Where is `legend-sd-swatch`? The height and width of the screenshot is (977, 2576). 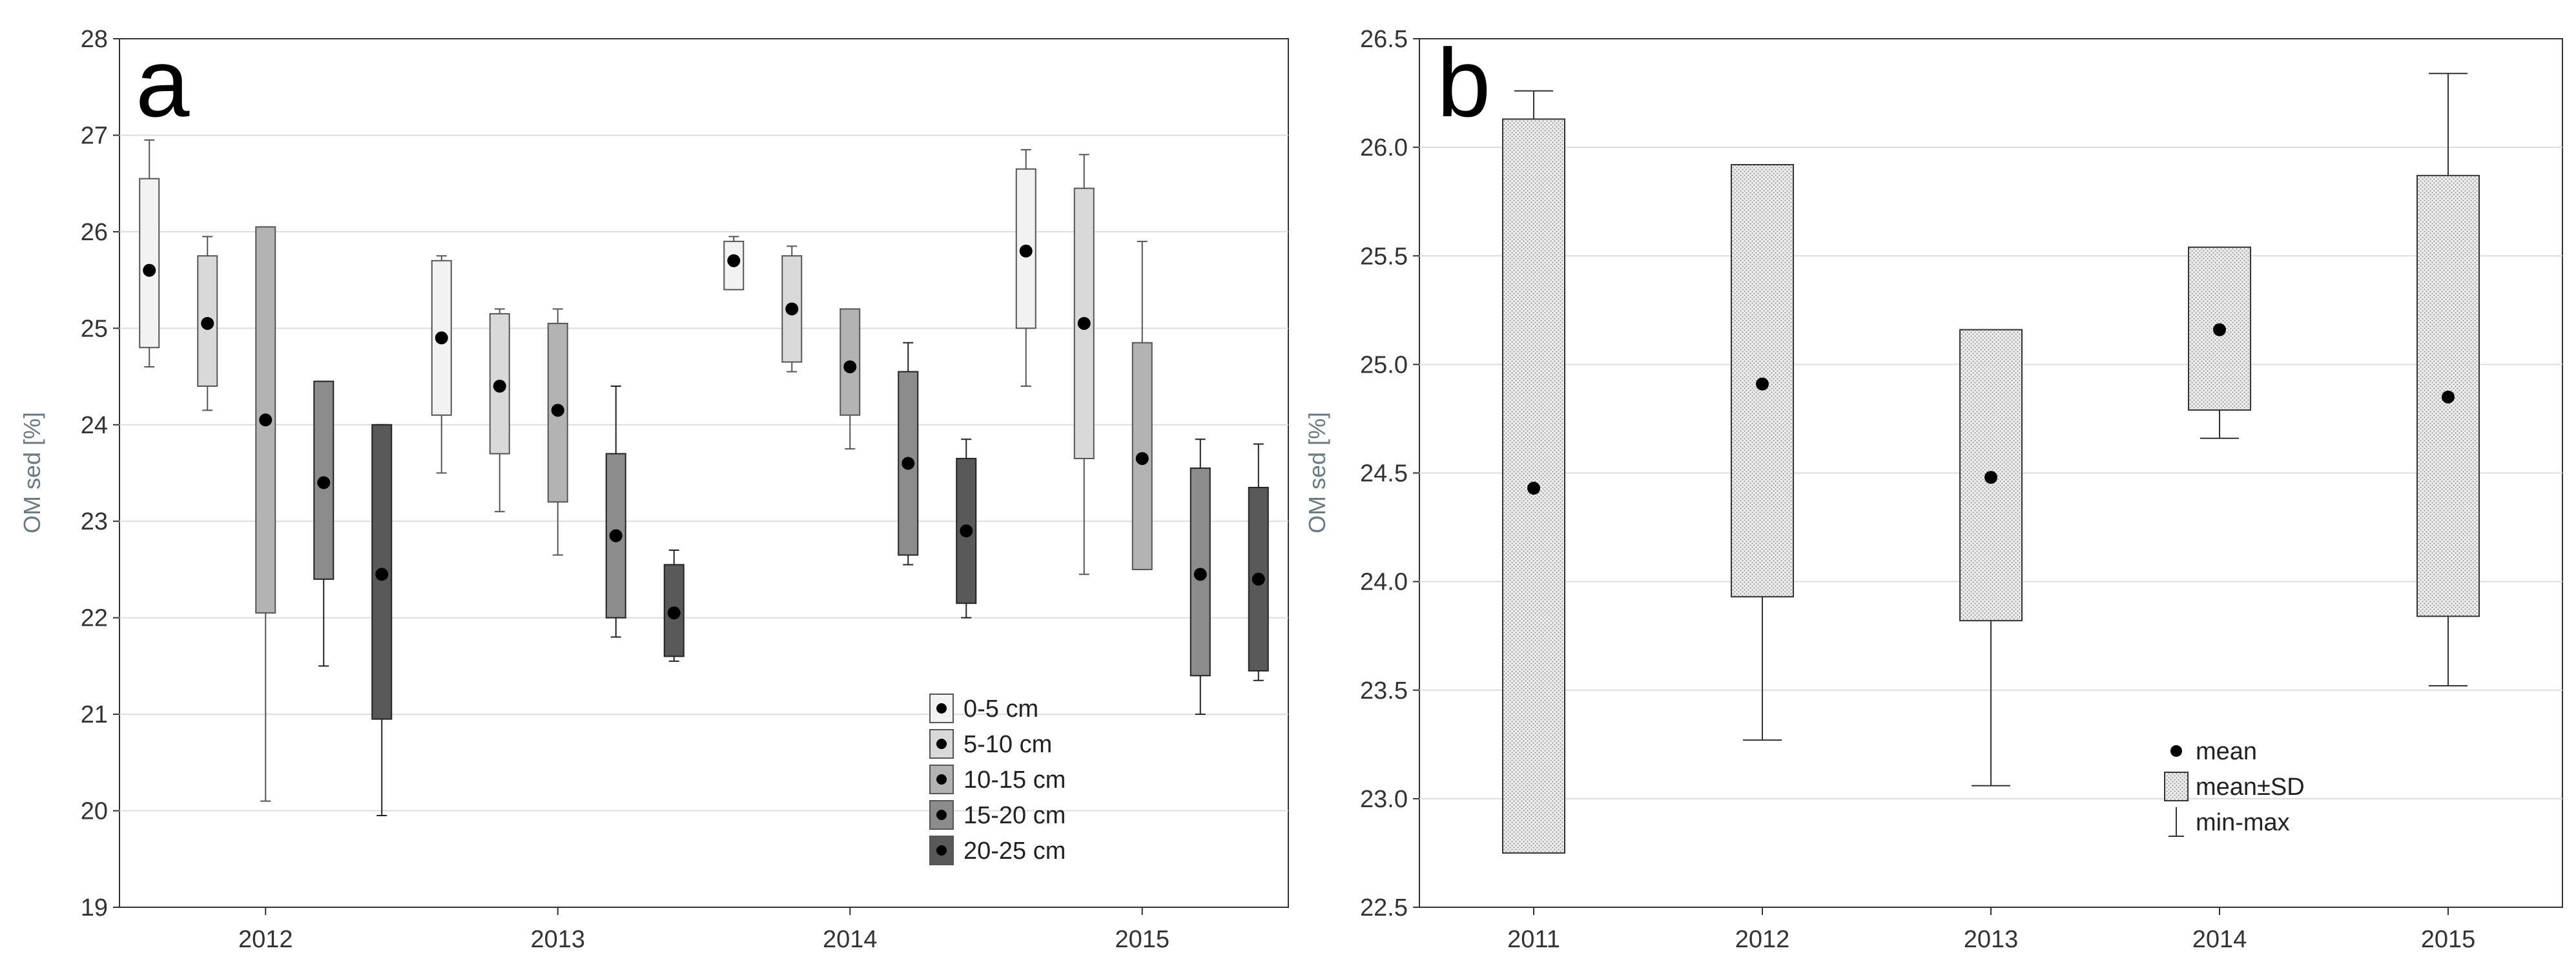 legend-sd-swatch is located at coordinates (2176, 786).